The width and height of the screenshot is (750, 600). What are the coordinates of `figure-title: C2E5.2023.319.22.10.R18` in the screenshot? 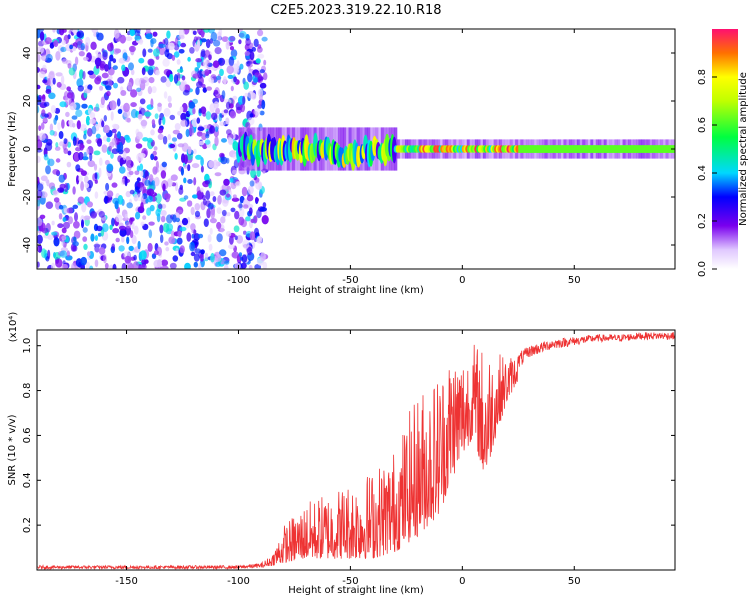 It's located at (355, 10).